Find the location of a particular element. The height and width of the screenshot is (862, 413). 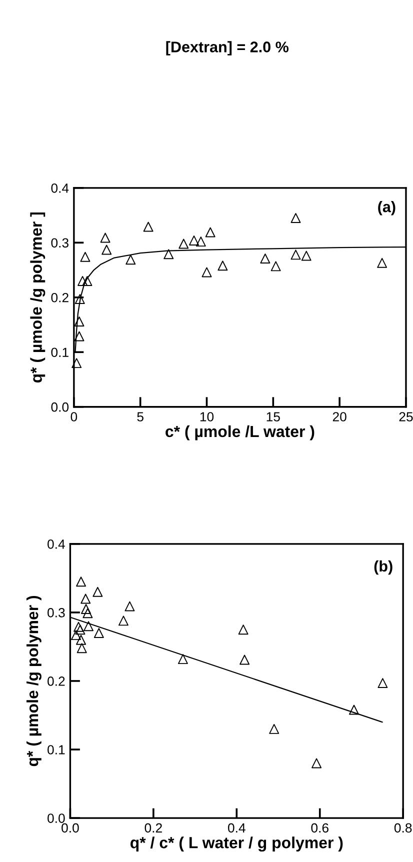

x-tick-label: 0.0 is located at coordinates (70, 828).